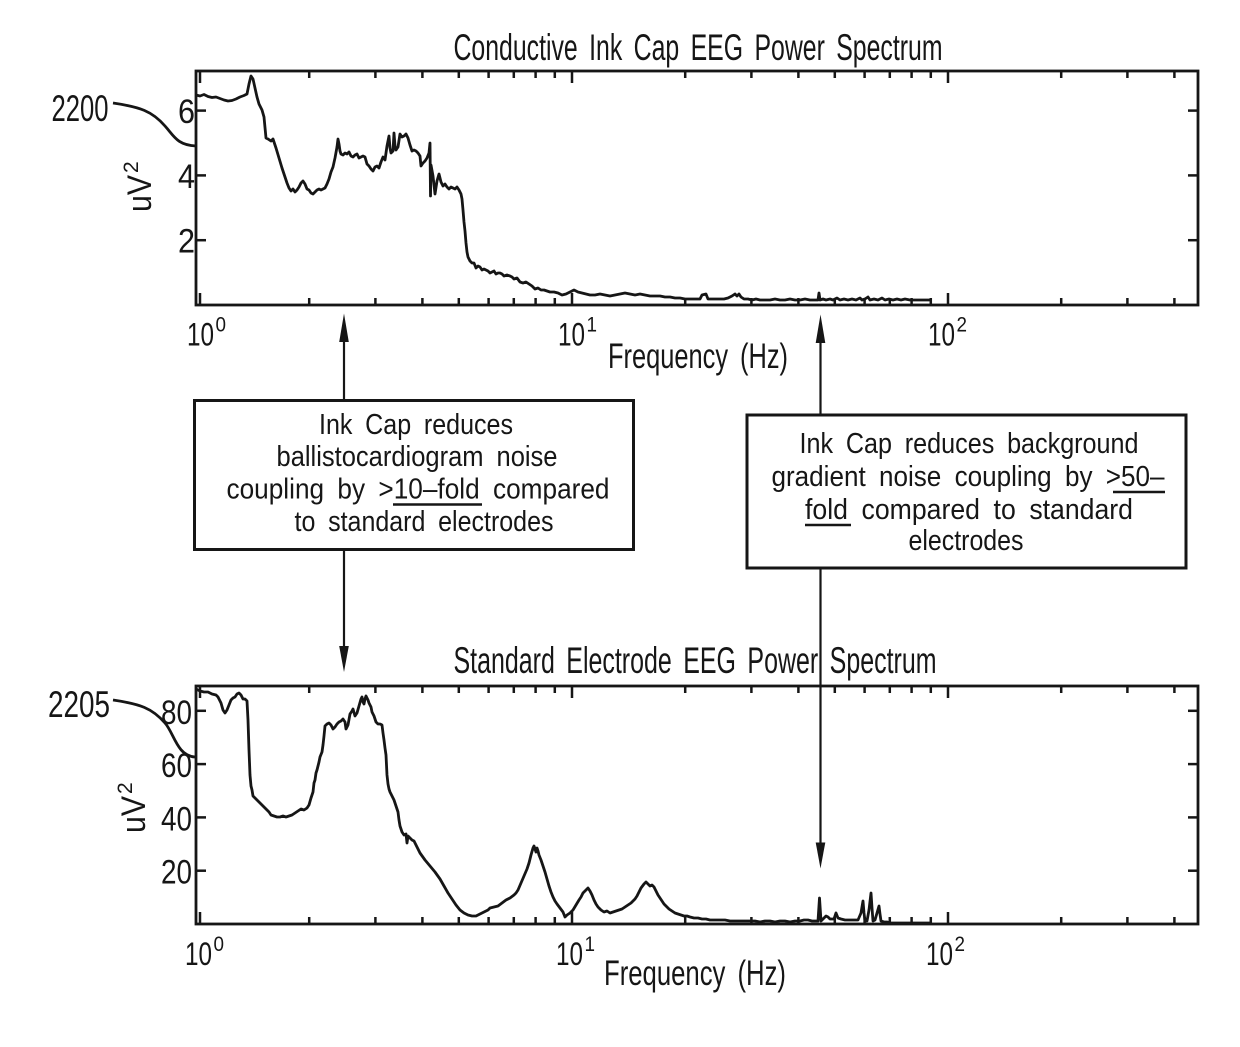  What do you see at coordinates (969, 477) in the screenshot?
I see `svg-text:gradient noise coupling by >50: gradient noise coupling by >50–` at bounding box center [969, 477].